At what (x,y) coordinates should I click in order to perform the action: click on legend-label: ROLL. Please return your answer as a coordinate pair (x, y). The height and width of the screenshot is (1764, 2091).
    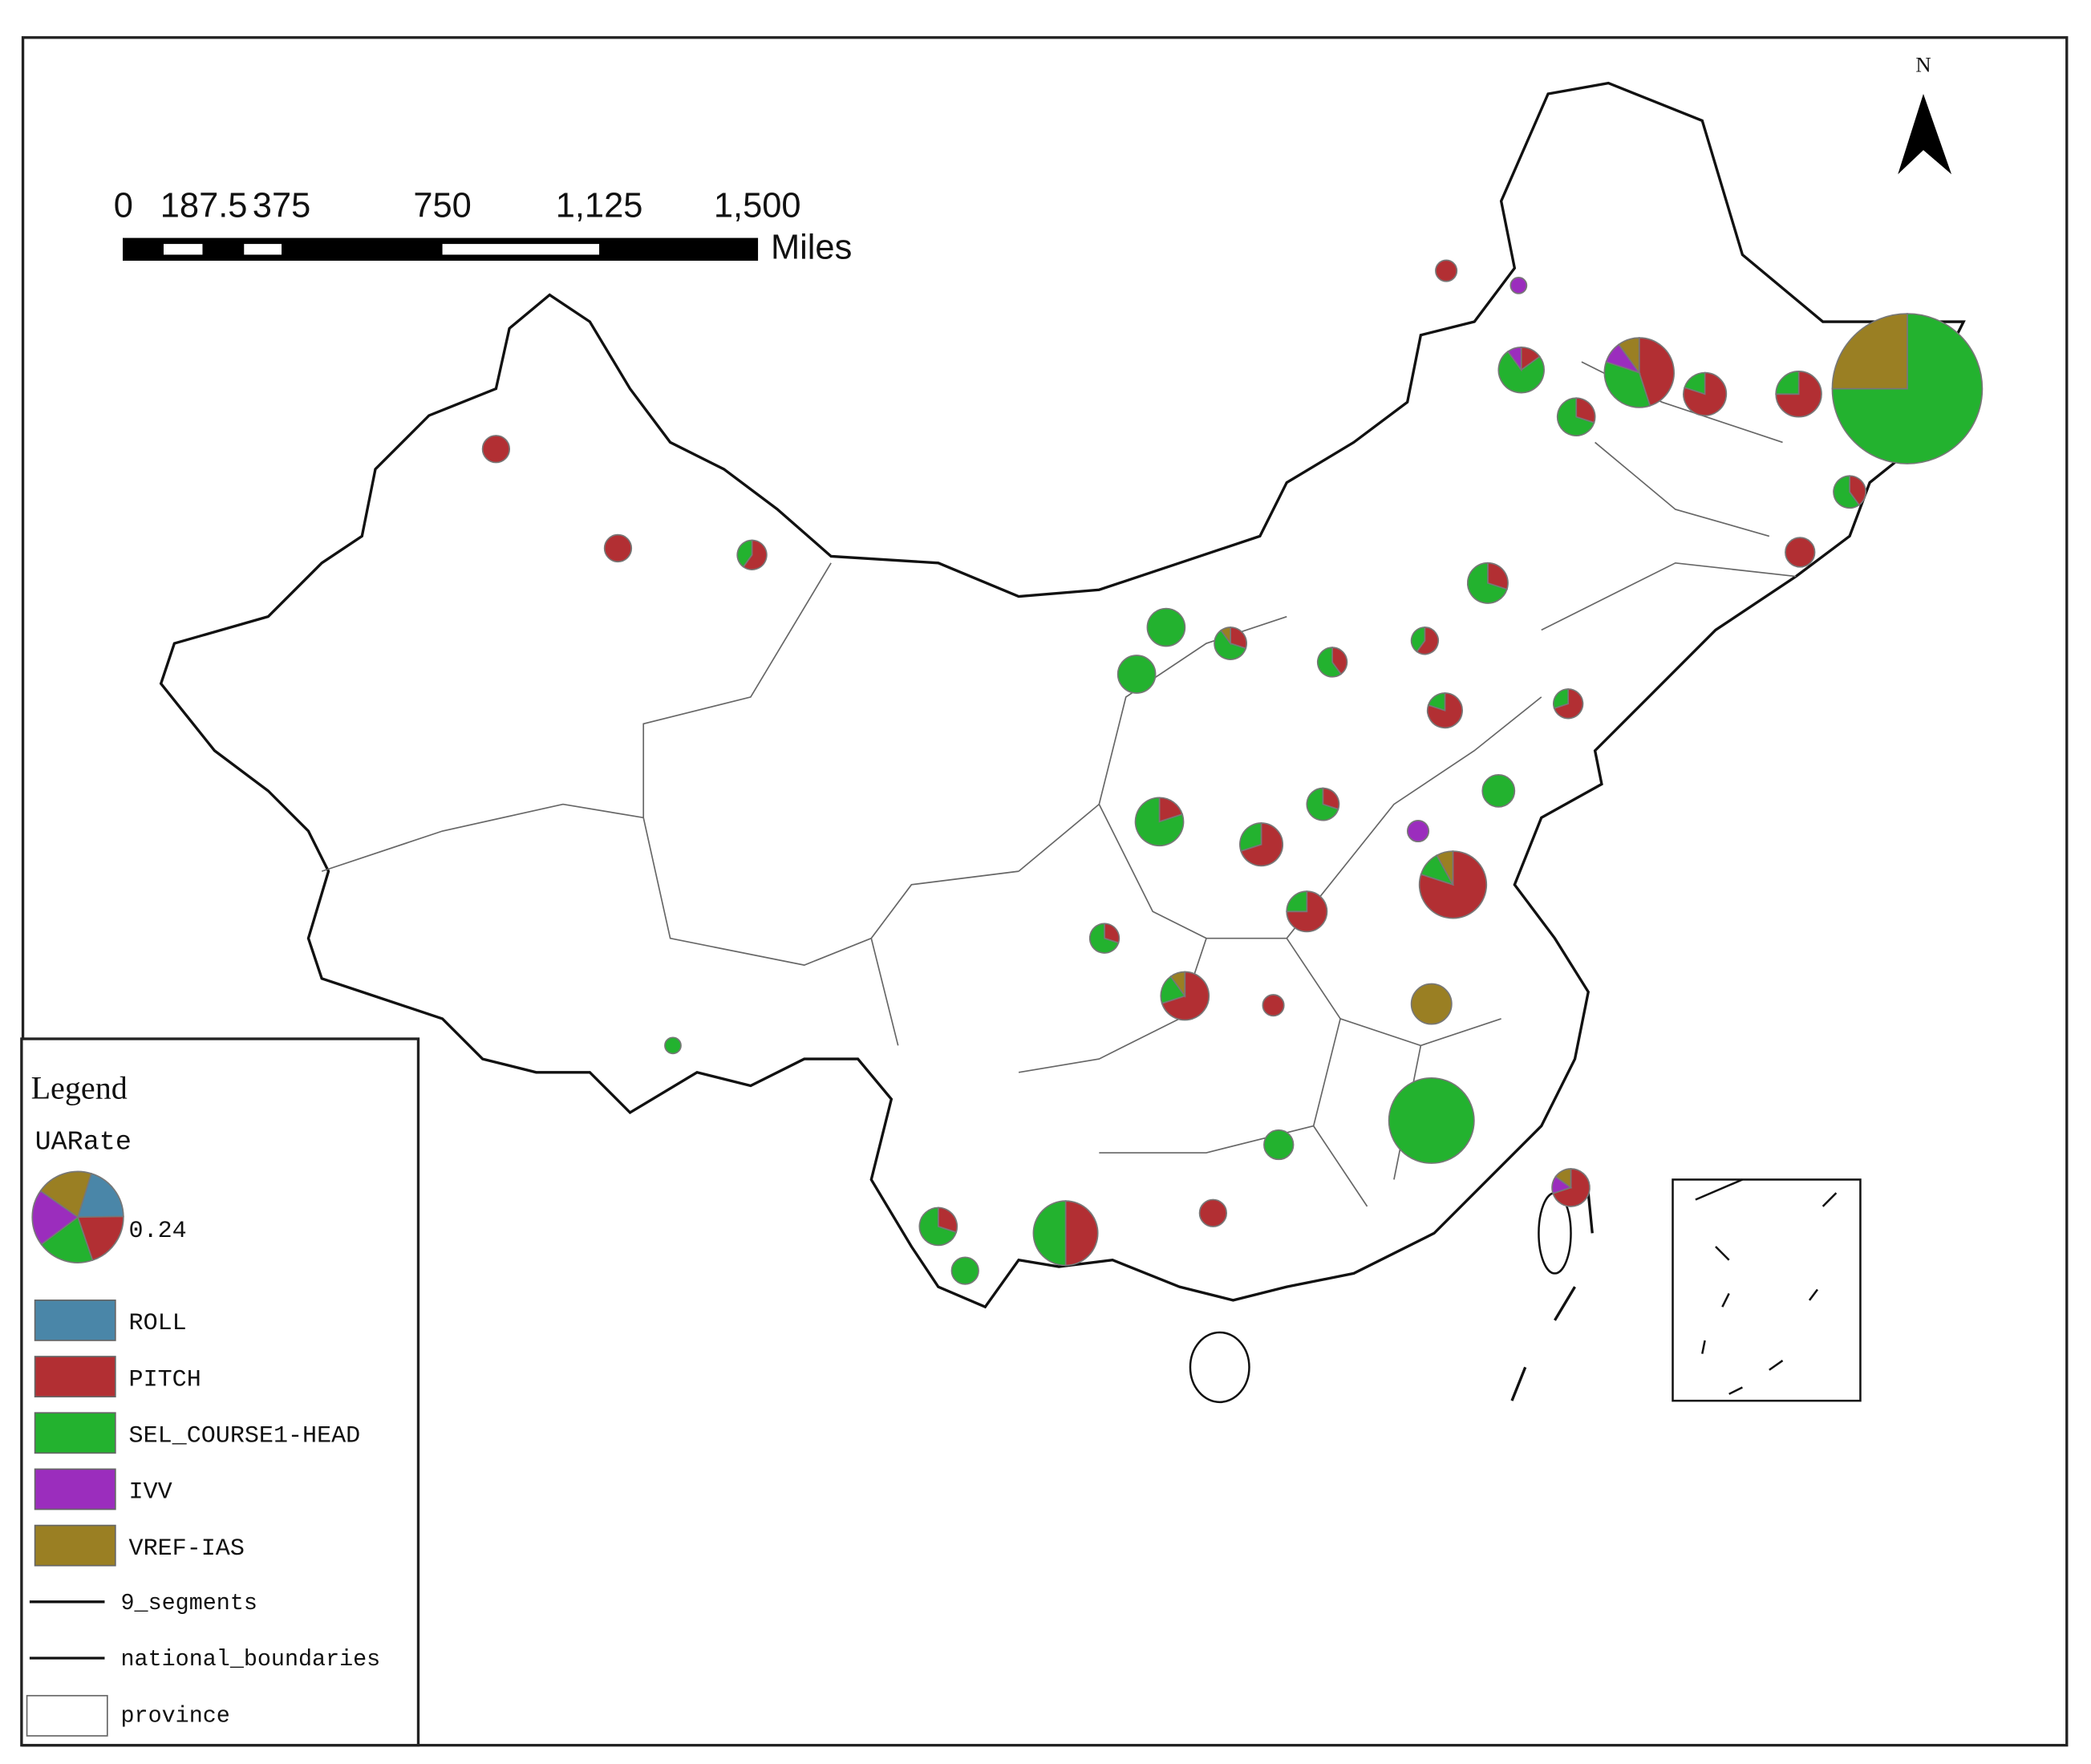
    Looking at the image, I should click on (158, 1323).